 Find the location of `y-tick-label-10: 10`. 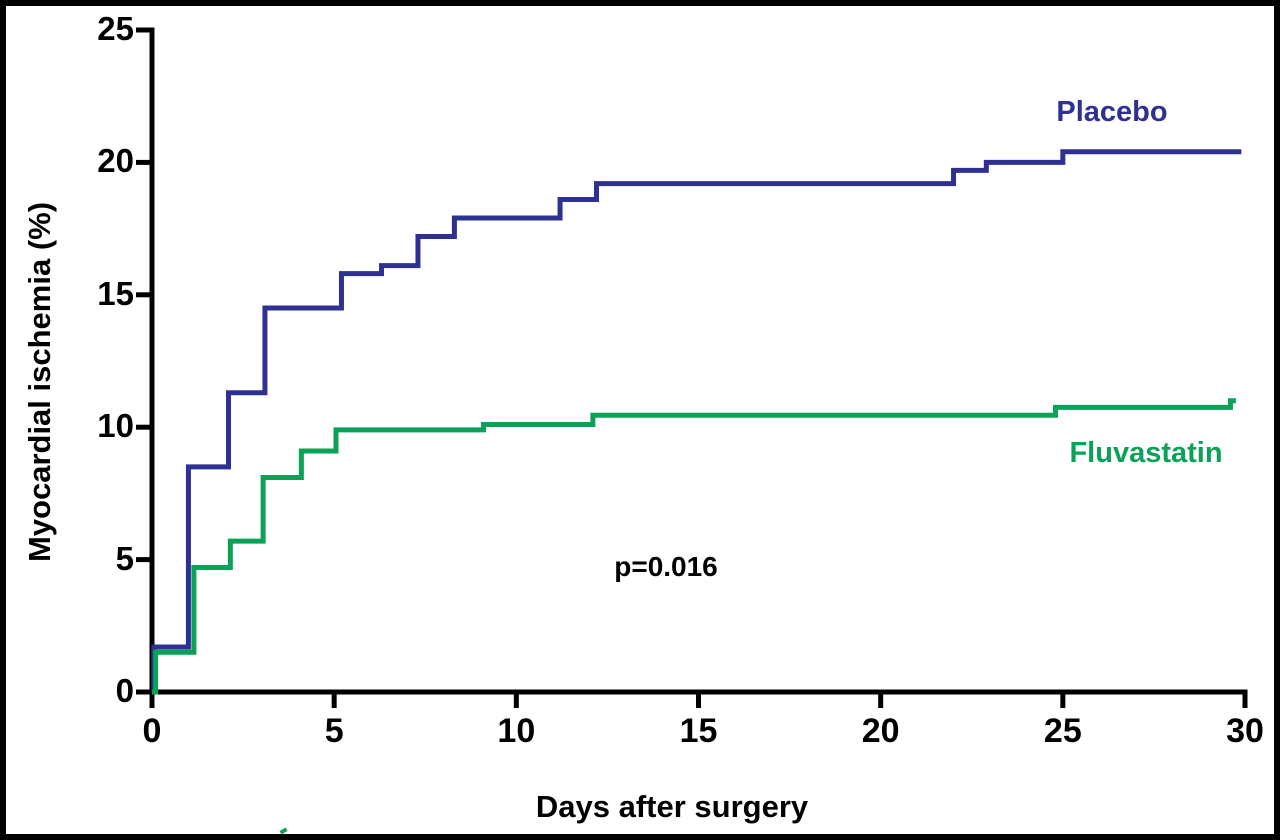

y-tick-label-10: 10 is located at coordinates (115, 426).